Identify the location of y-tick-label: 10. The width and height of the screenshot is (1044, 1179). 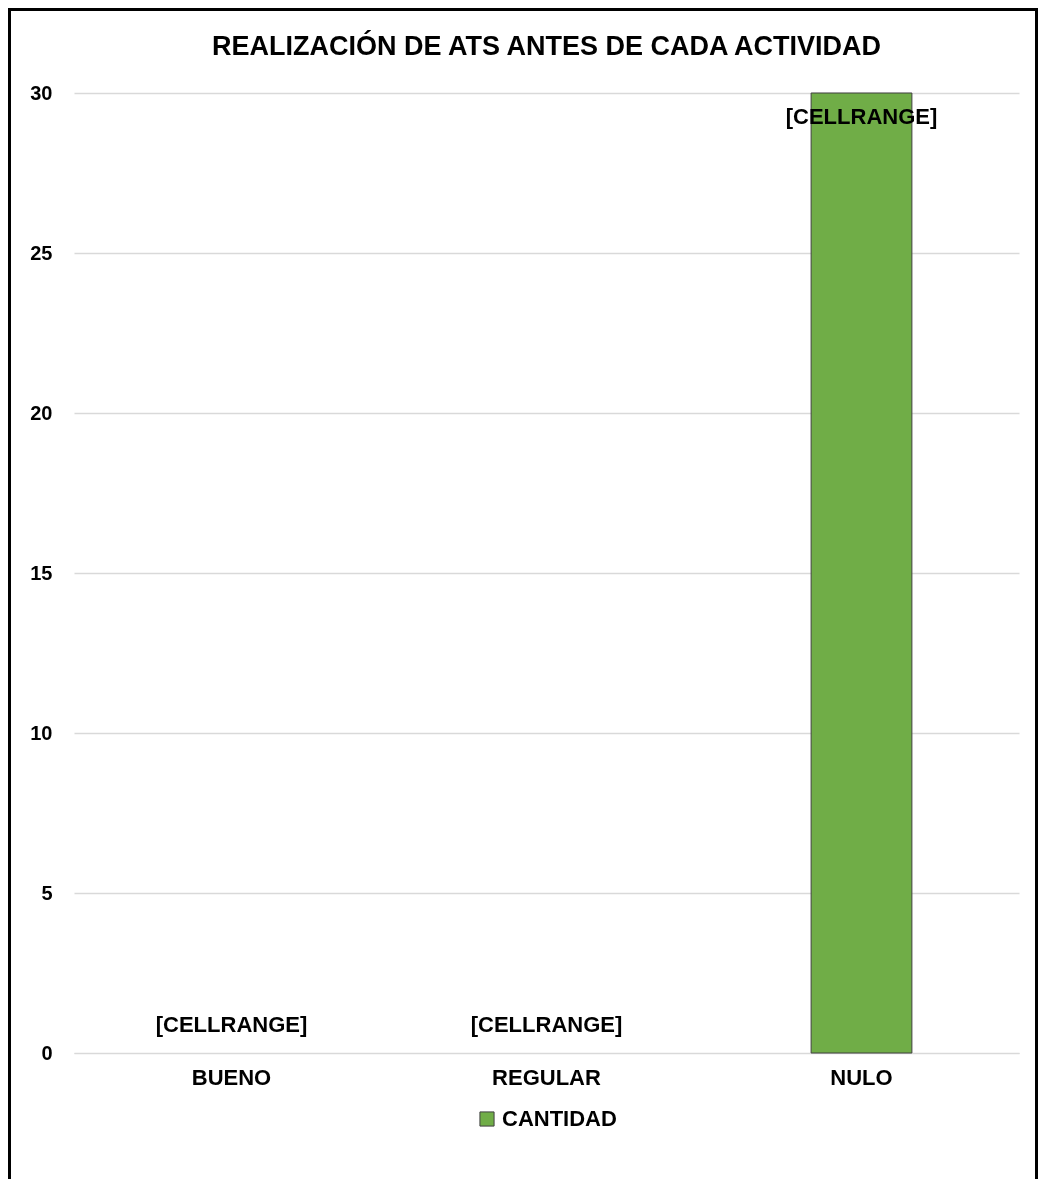
(41, 732).